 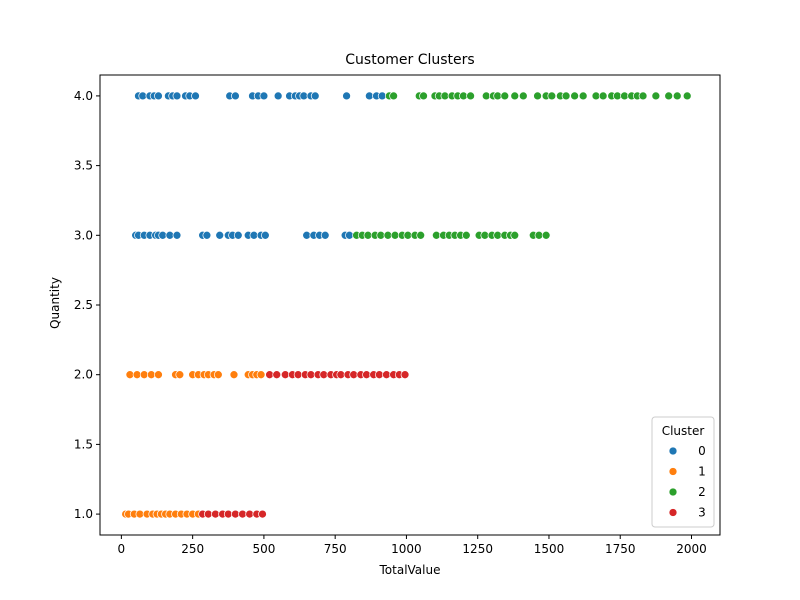 What do you see at coordinates (83, 375) in the screenshot?
I see `y-tick-label: 2.0` at bounding box center [83, 375].